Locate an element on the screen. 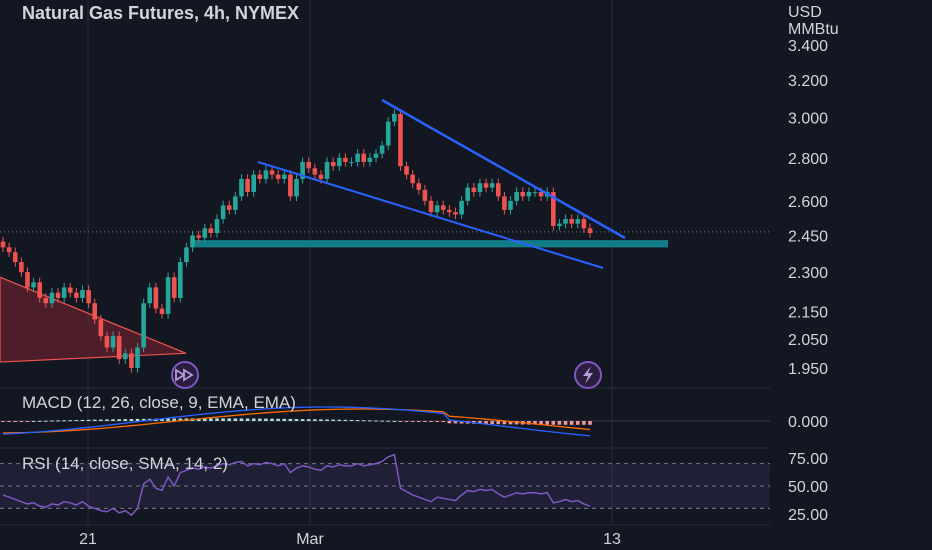 The width and height of the screenshot is (932, 550). rsi-tick-label: 75.00 is located at coordinates (808, 459).